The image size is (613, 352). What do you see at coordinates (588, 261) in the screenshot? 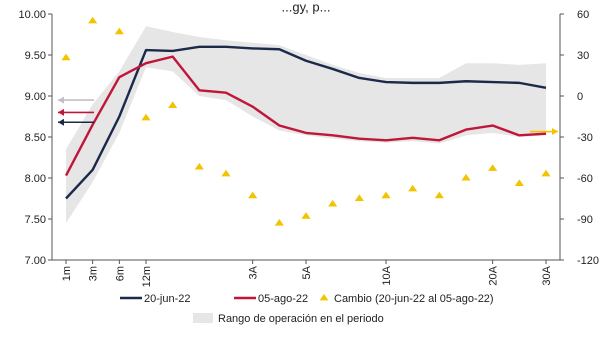
I see `y-right-tick-label: -120` at bounding box center [588, 261].